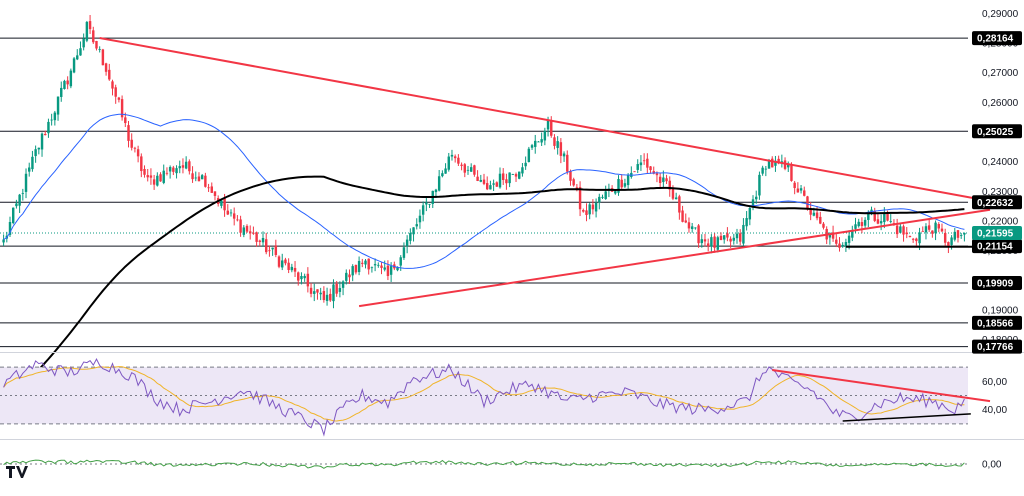  Describe the element at coordinates (484, 464) in the screenshot. I see `osc-line` at that location.